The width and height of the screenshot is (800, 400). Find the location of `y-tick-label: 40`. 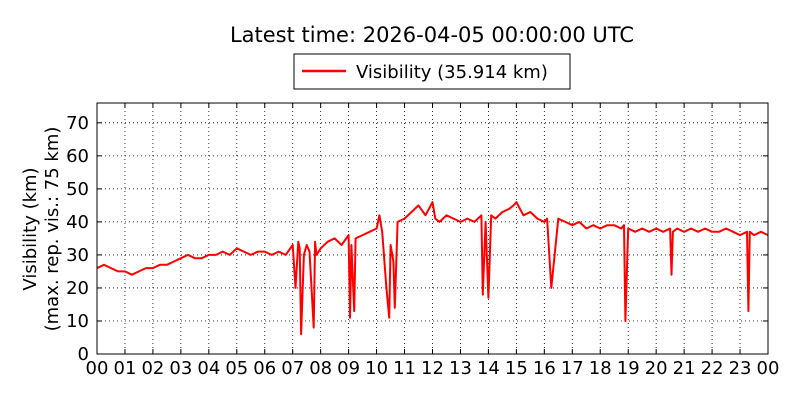

y-tick-label: 40 is located at coordinates (77, 222).